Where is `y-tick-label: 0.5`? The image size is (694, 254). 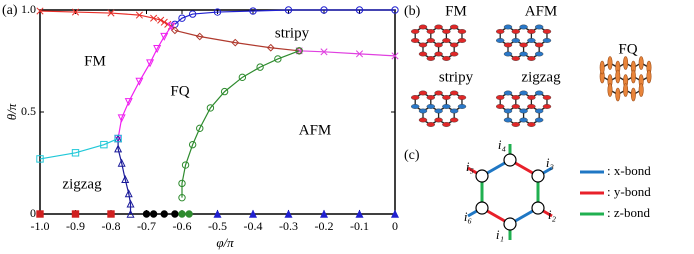
y-tick-label: 0.5 is located at coordinates (28, 111).